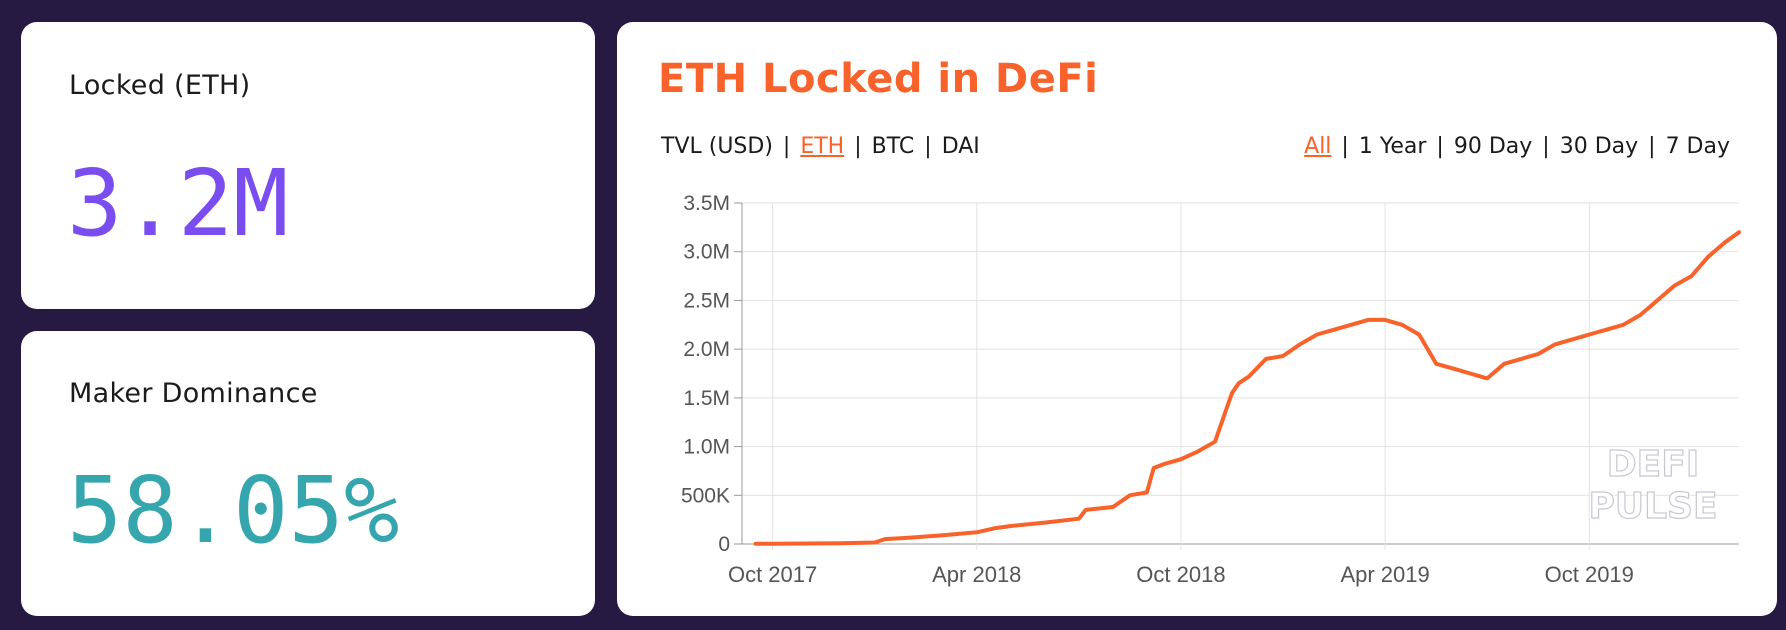 This screenshot has height=630, width=1786. I want to click on range-option-30-day: 30 Day, so click(1599, 146).